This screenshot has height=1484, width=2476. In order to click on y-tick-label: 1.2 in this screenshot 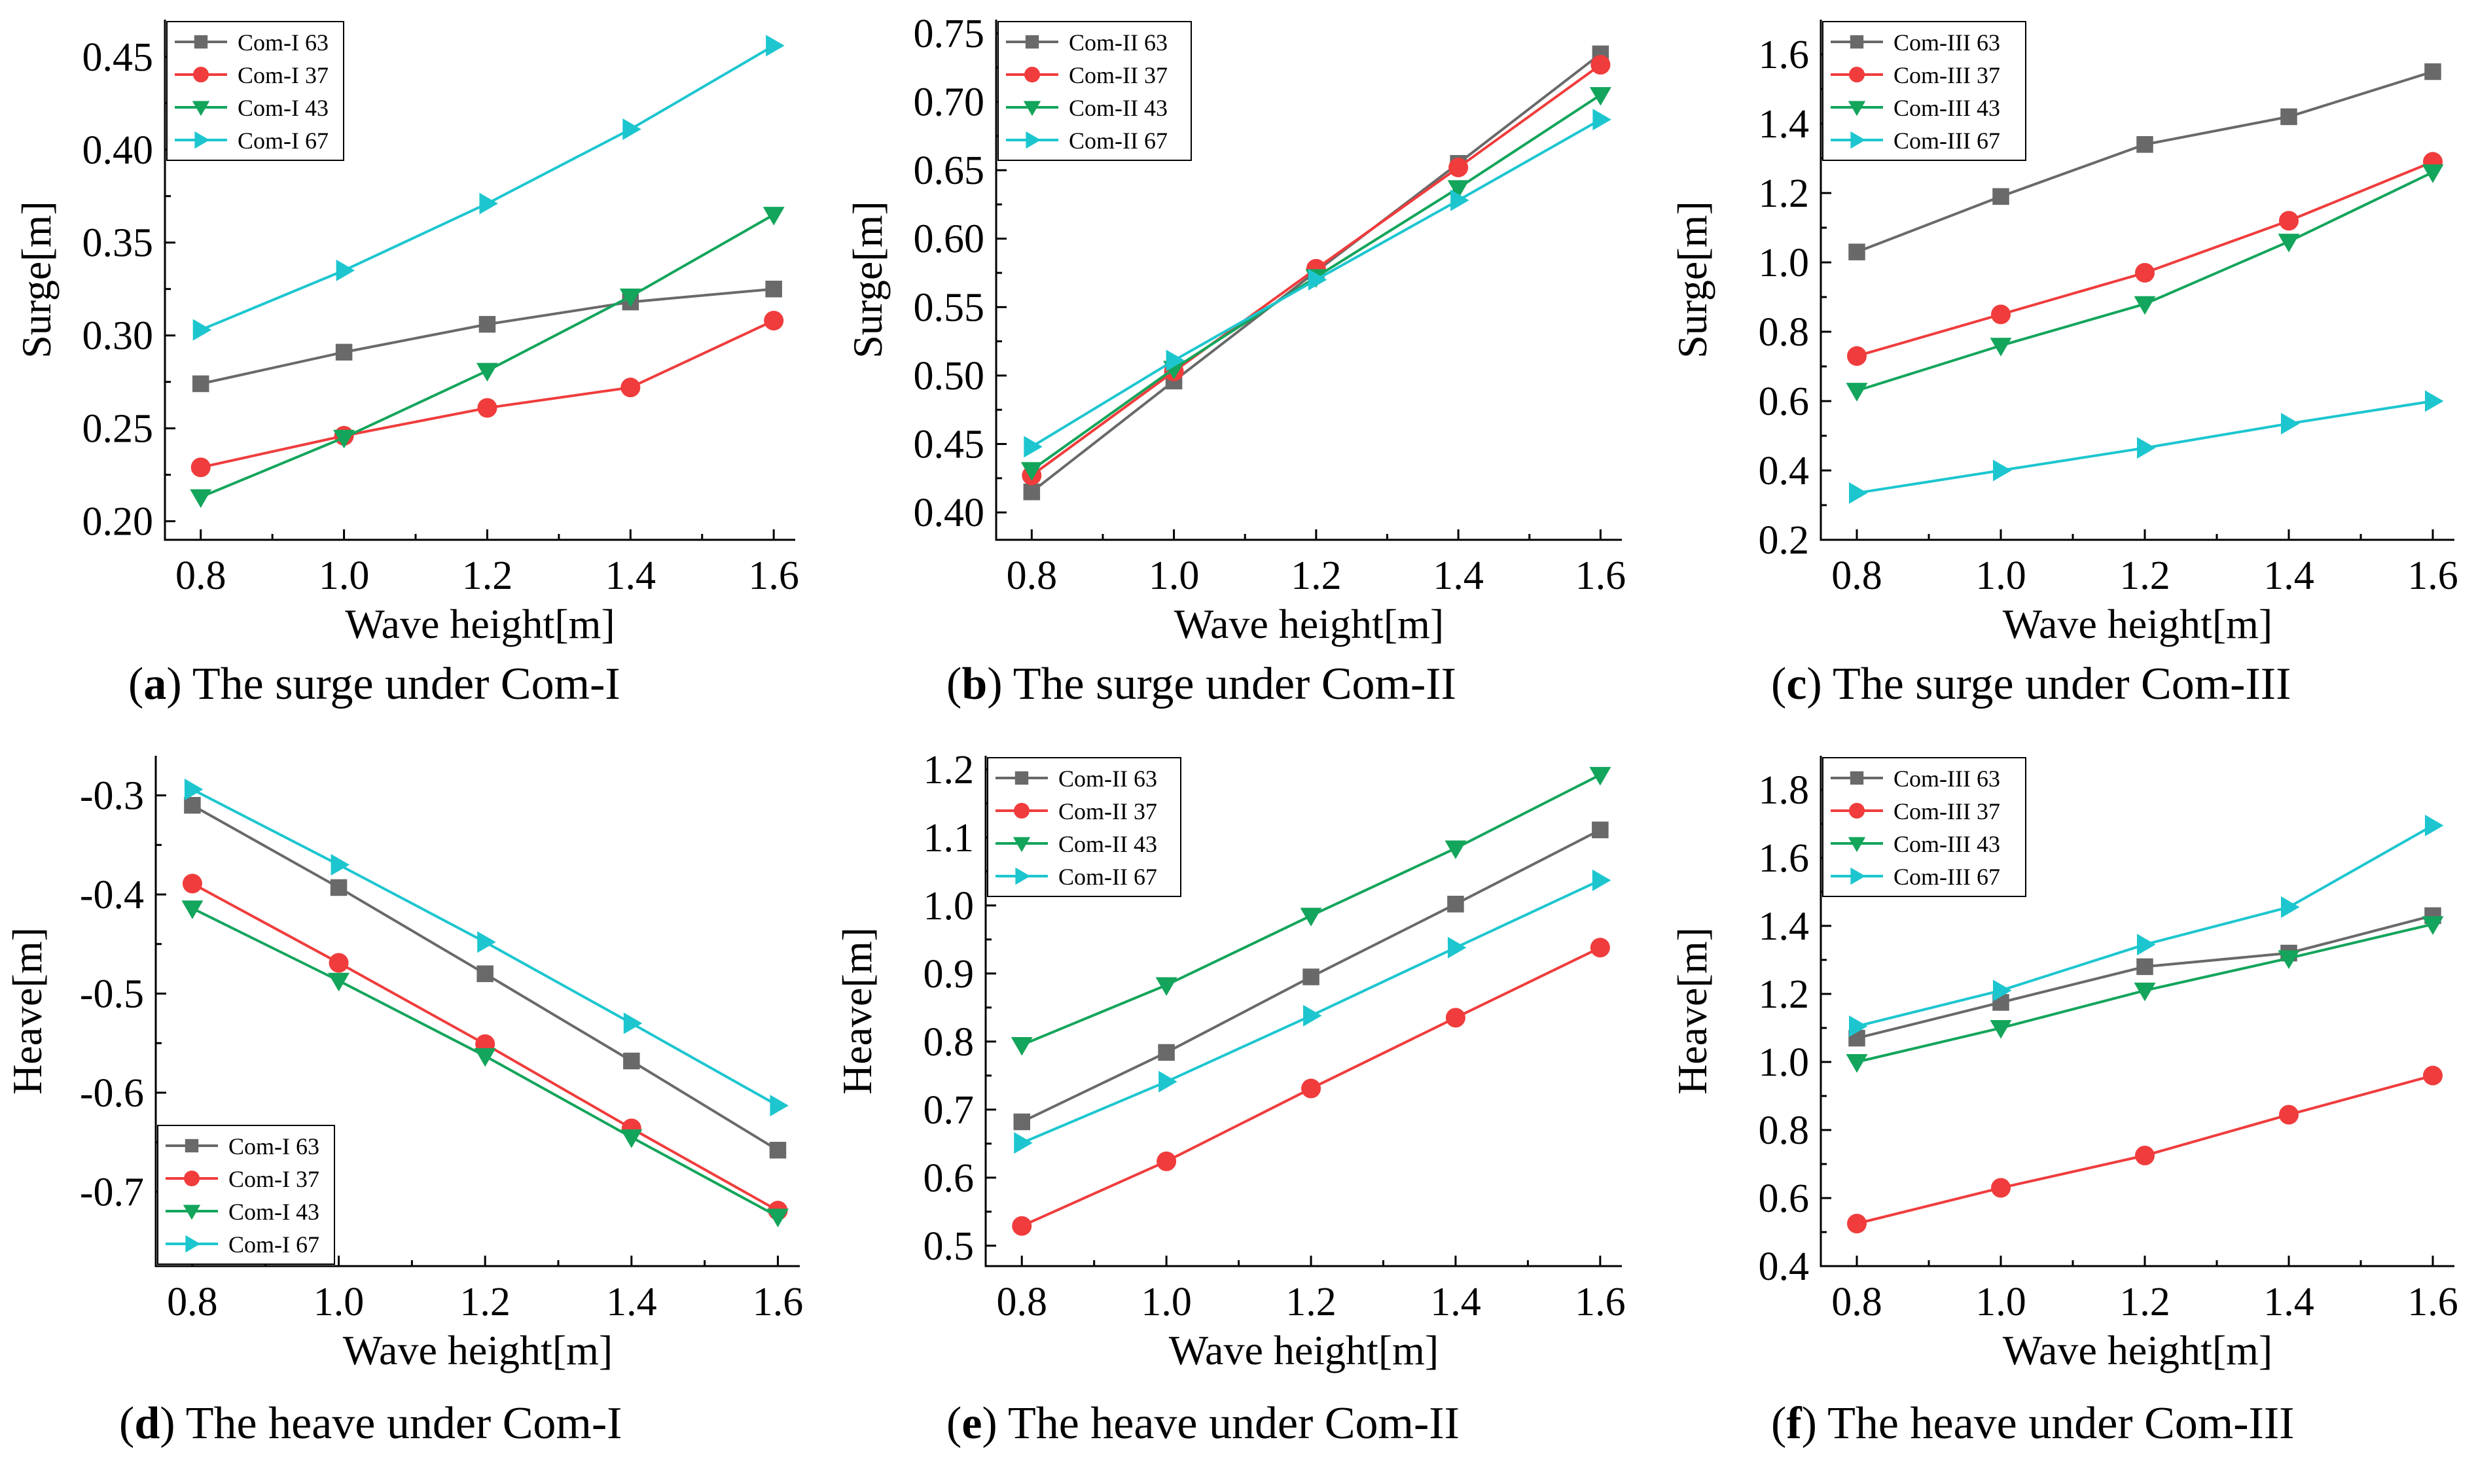, I will do `click(1784, 994)`.